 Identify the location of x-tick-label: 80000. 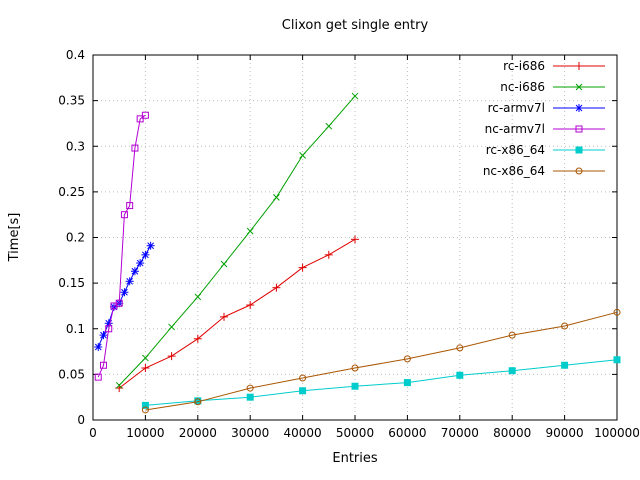
(512, 433).